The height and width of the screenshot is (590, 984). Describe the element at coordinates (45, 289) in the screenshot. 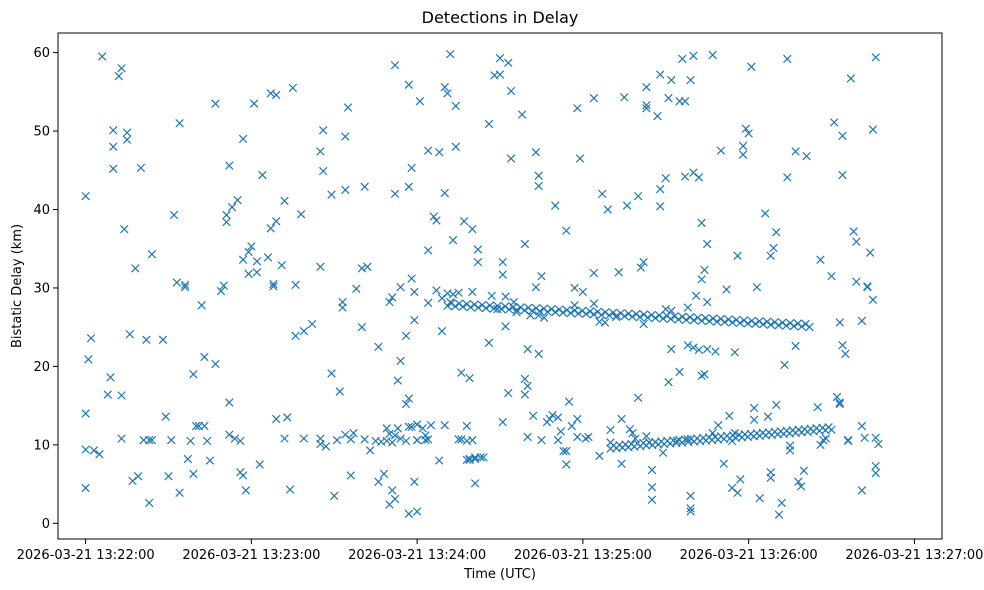

I see `y-axis: 0 10 20 30 40 50 60` at that location.